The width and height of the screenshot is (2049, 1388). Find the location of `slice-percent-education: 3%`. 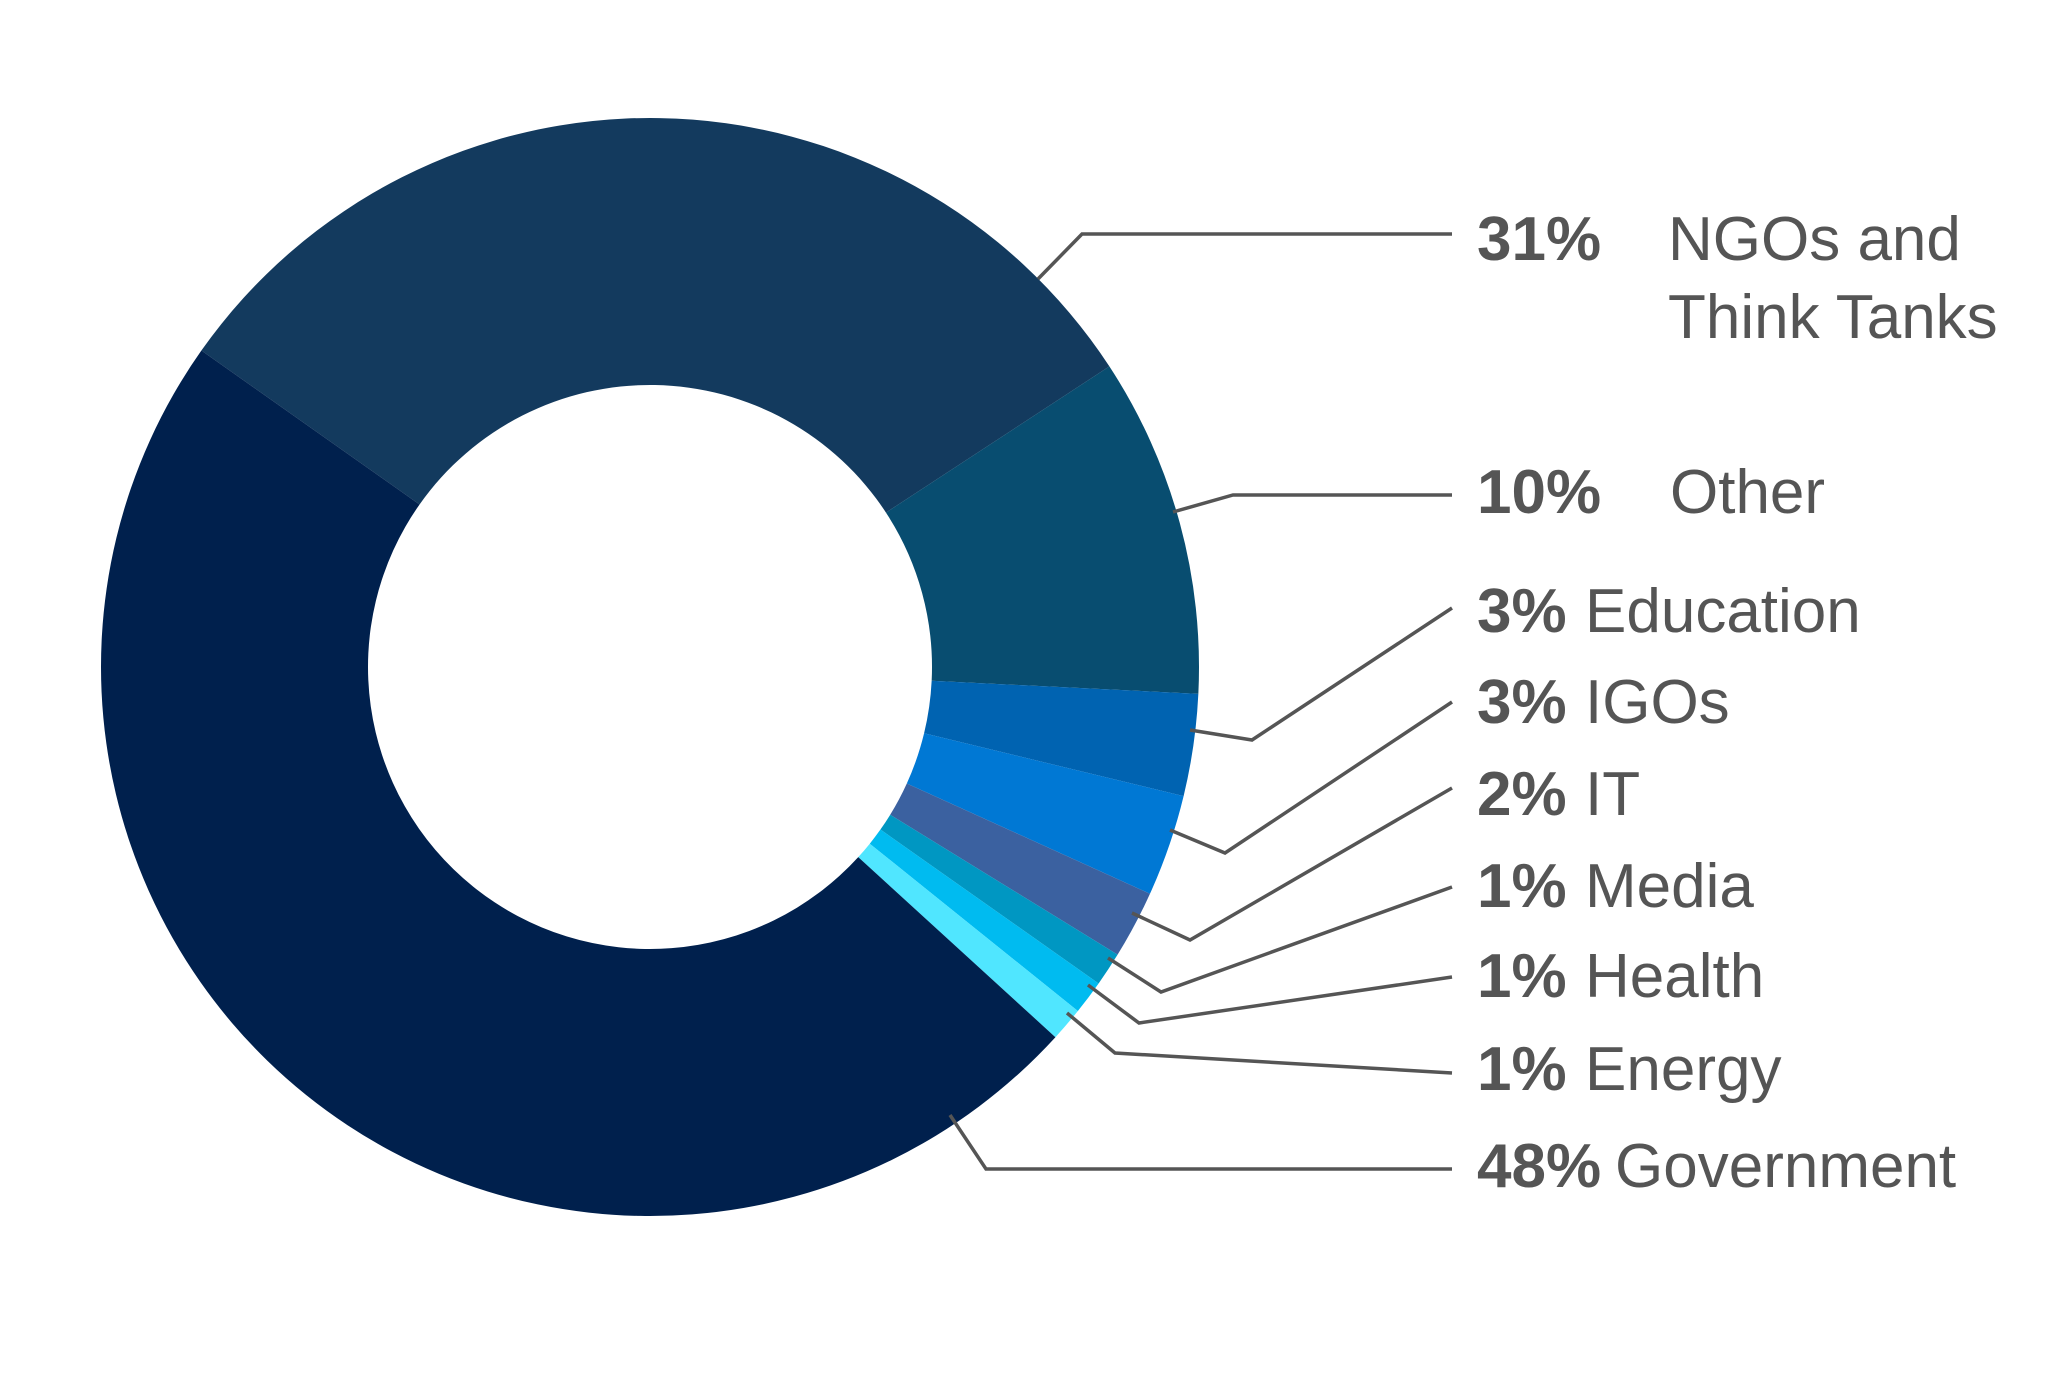

slice-percent-education: 3% is located at coordinates (1522, 611).